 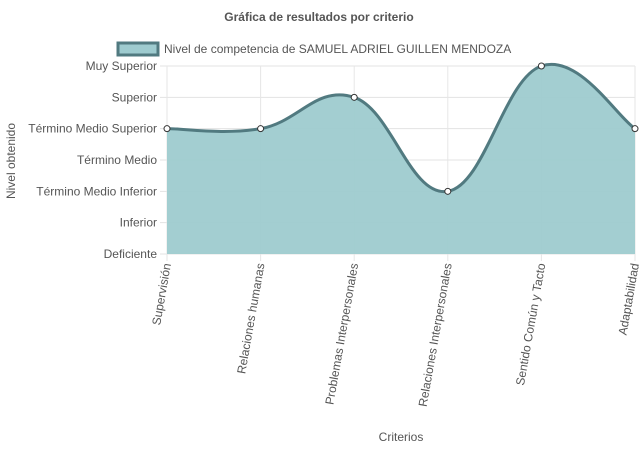 I want to click on x-tick-label: Sentido Común y Tacto, so click(x=530, y=324).